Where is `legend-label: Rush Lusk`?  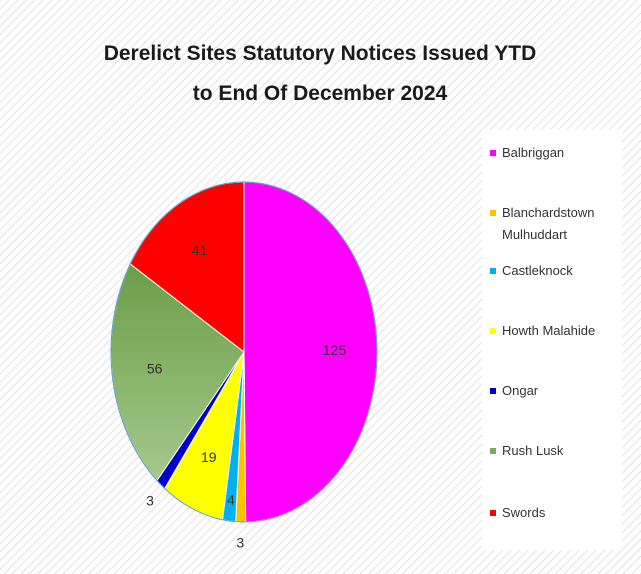
legend-label: Rush Lusk is located at coordinates (533, 450).